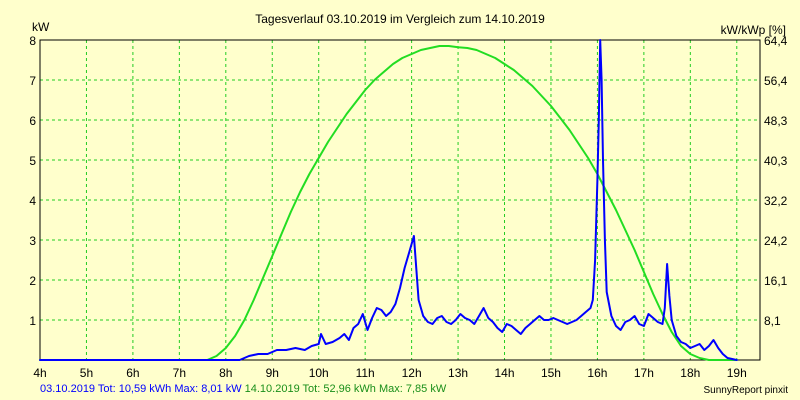  What do you see at coordinates (39, 373) in the screenshot?
I see `x-tick-label-4h: 4h` at bounding box center [39, 373].